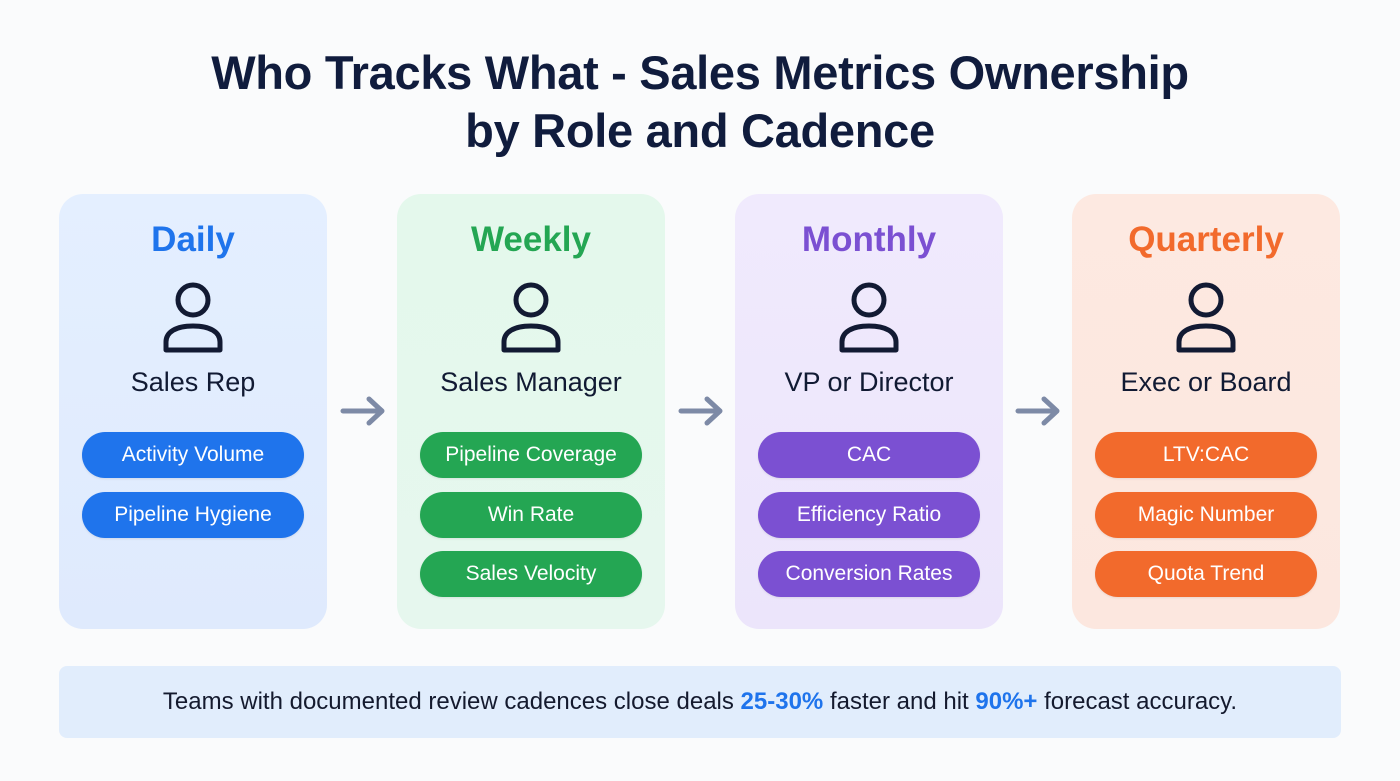 The image size is (1400, 781). Describe the element at coordinates (1206, 382) in the screenshot. I see `role-label: Exec or Board` at that location.